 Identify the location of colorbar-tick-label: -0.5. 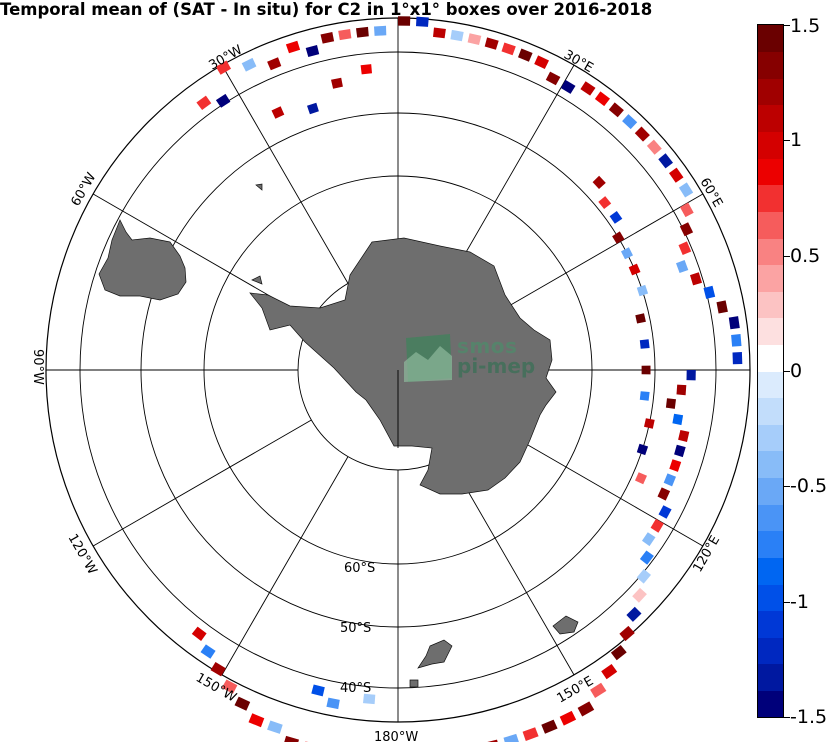
(808, 486).